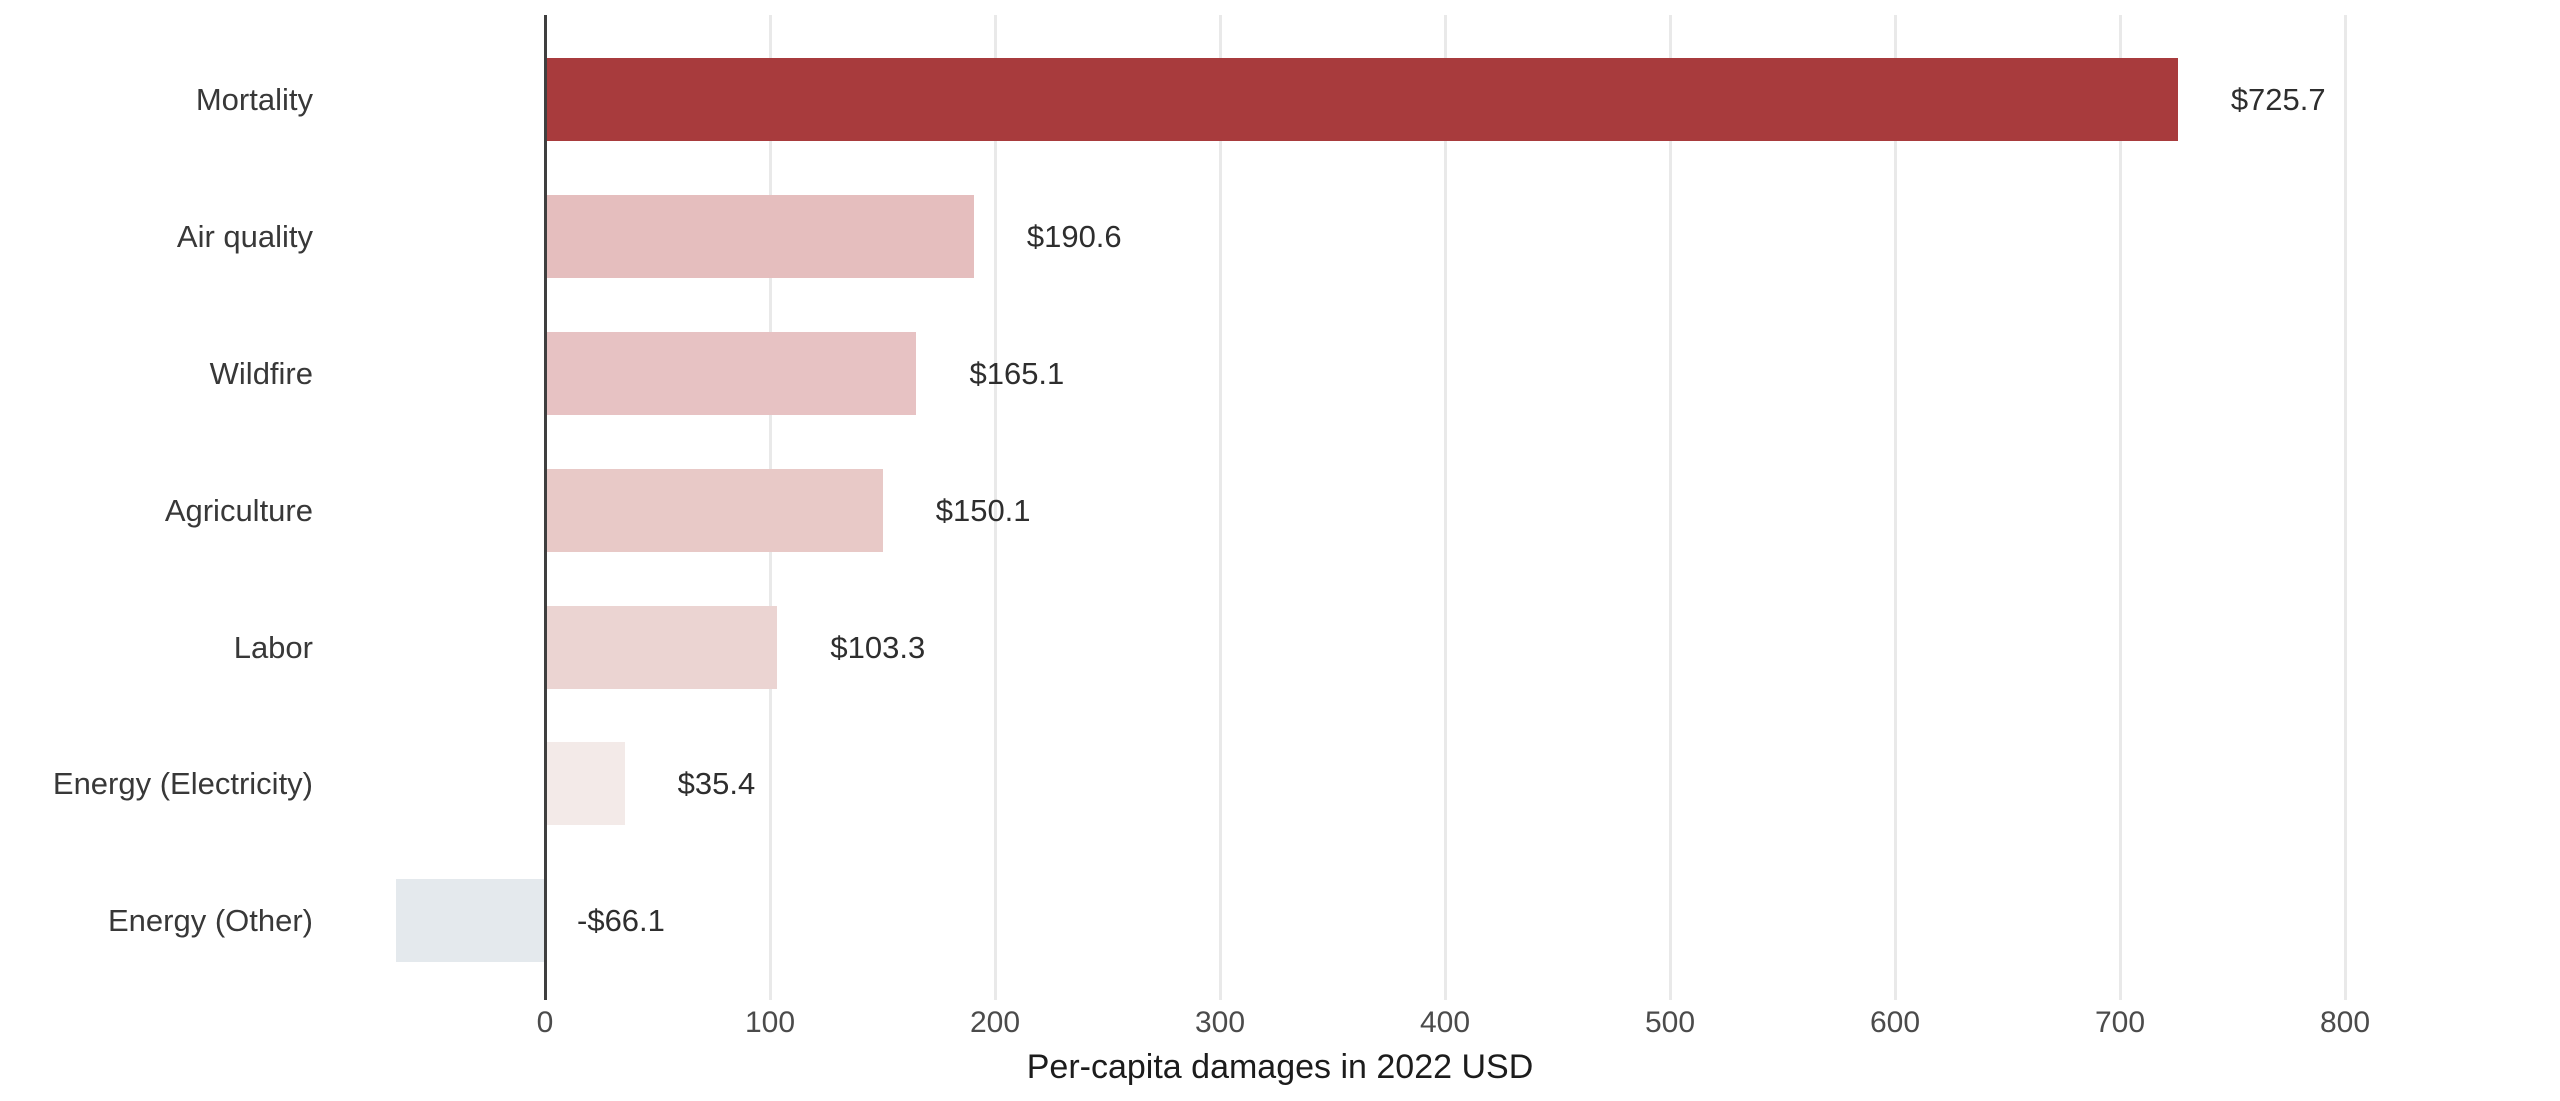  I want to click on zero-axis-line, so click(545, 507).